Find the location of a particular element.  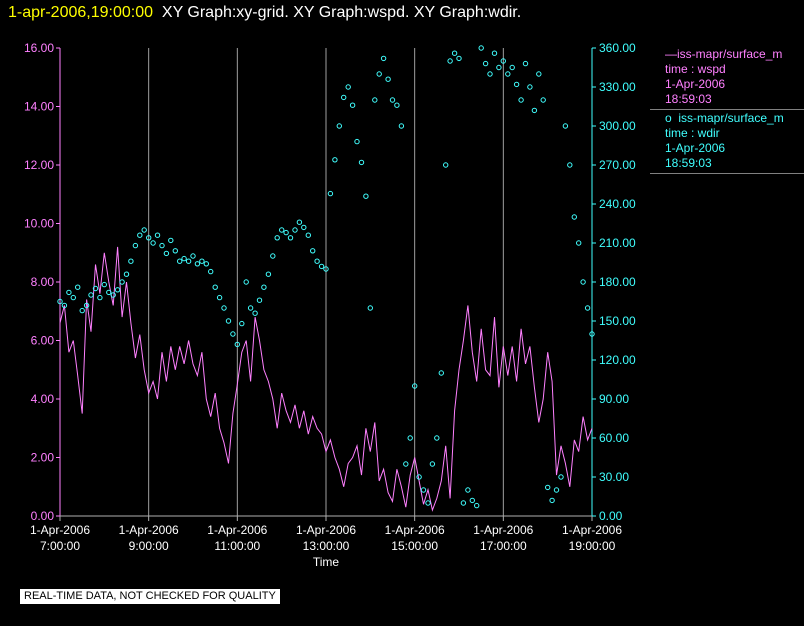

legend-wspd-name-row: —iss-mapr/surface_m is located at coordinates (734, 54).